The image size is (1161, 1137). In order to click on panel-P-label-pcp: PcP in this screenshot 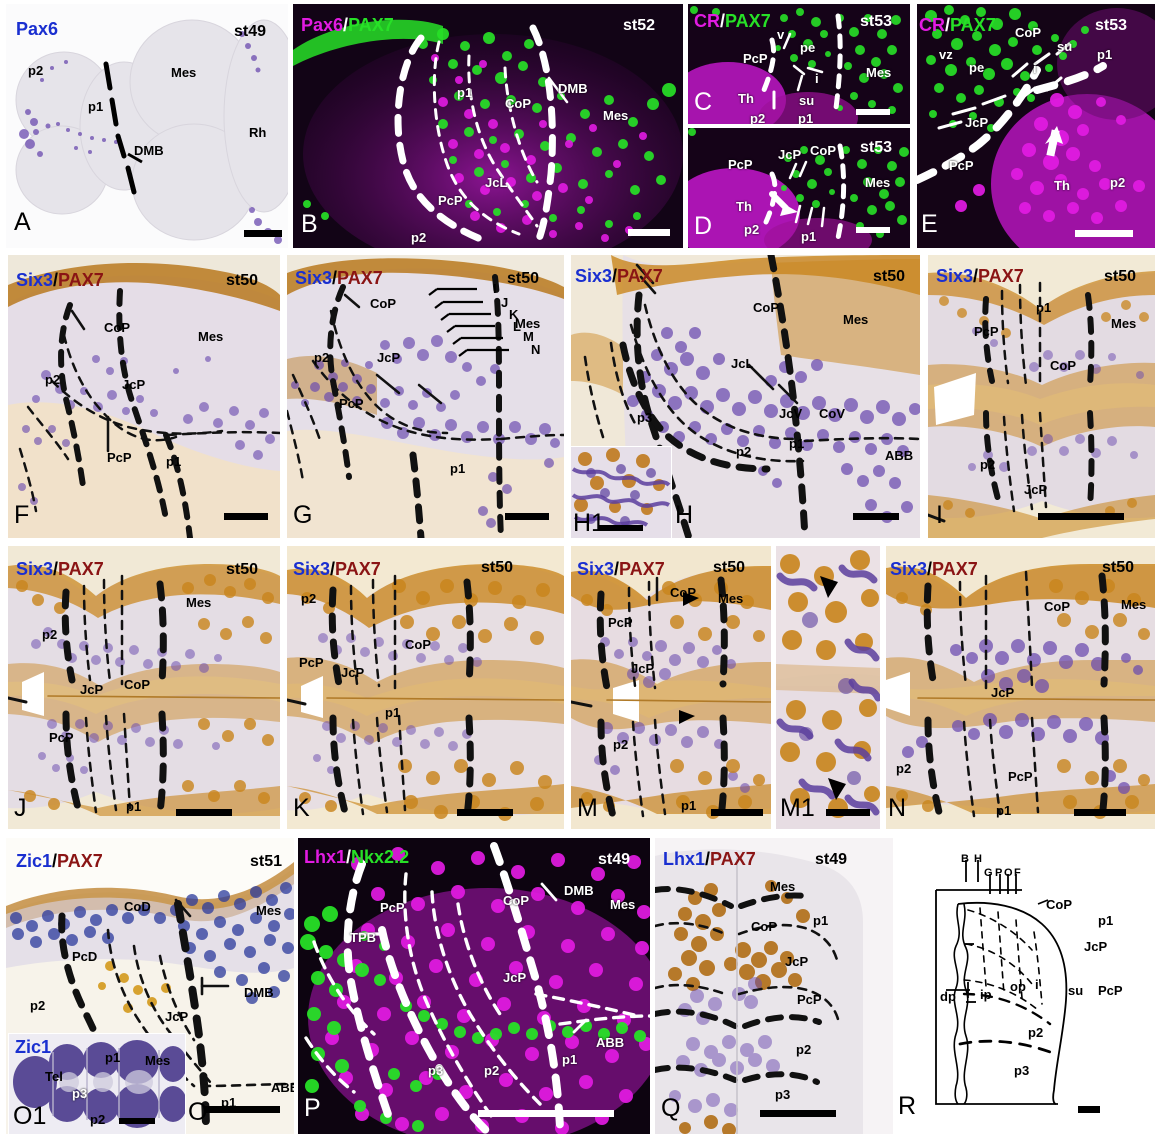, I will do `click(392, 907)`.